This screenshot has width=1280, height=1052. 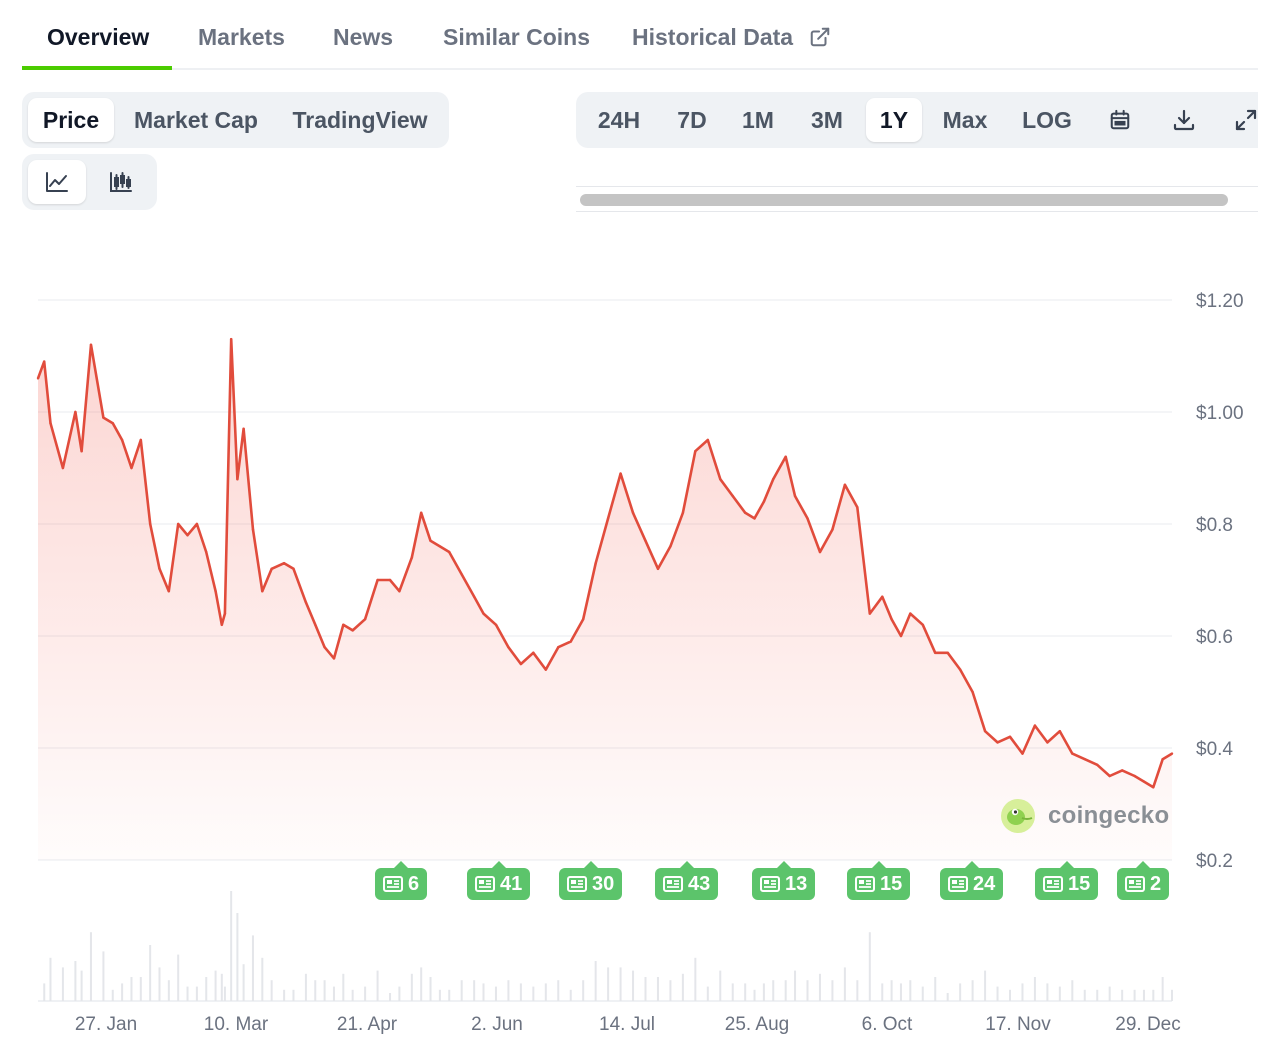 What do you see at coordinates (360, 119) in the screenshot?
I see `tradingview-pill: TradingView` at bounding box center [360, 119].